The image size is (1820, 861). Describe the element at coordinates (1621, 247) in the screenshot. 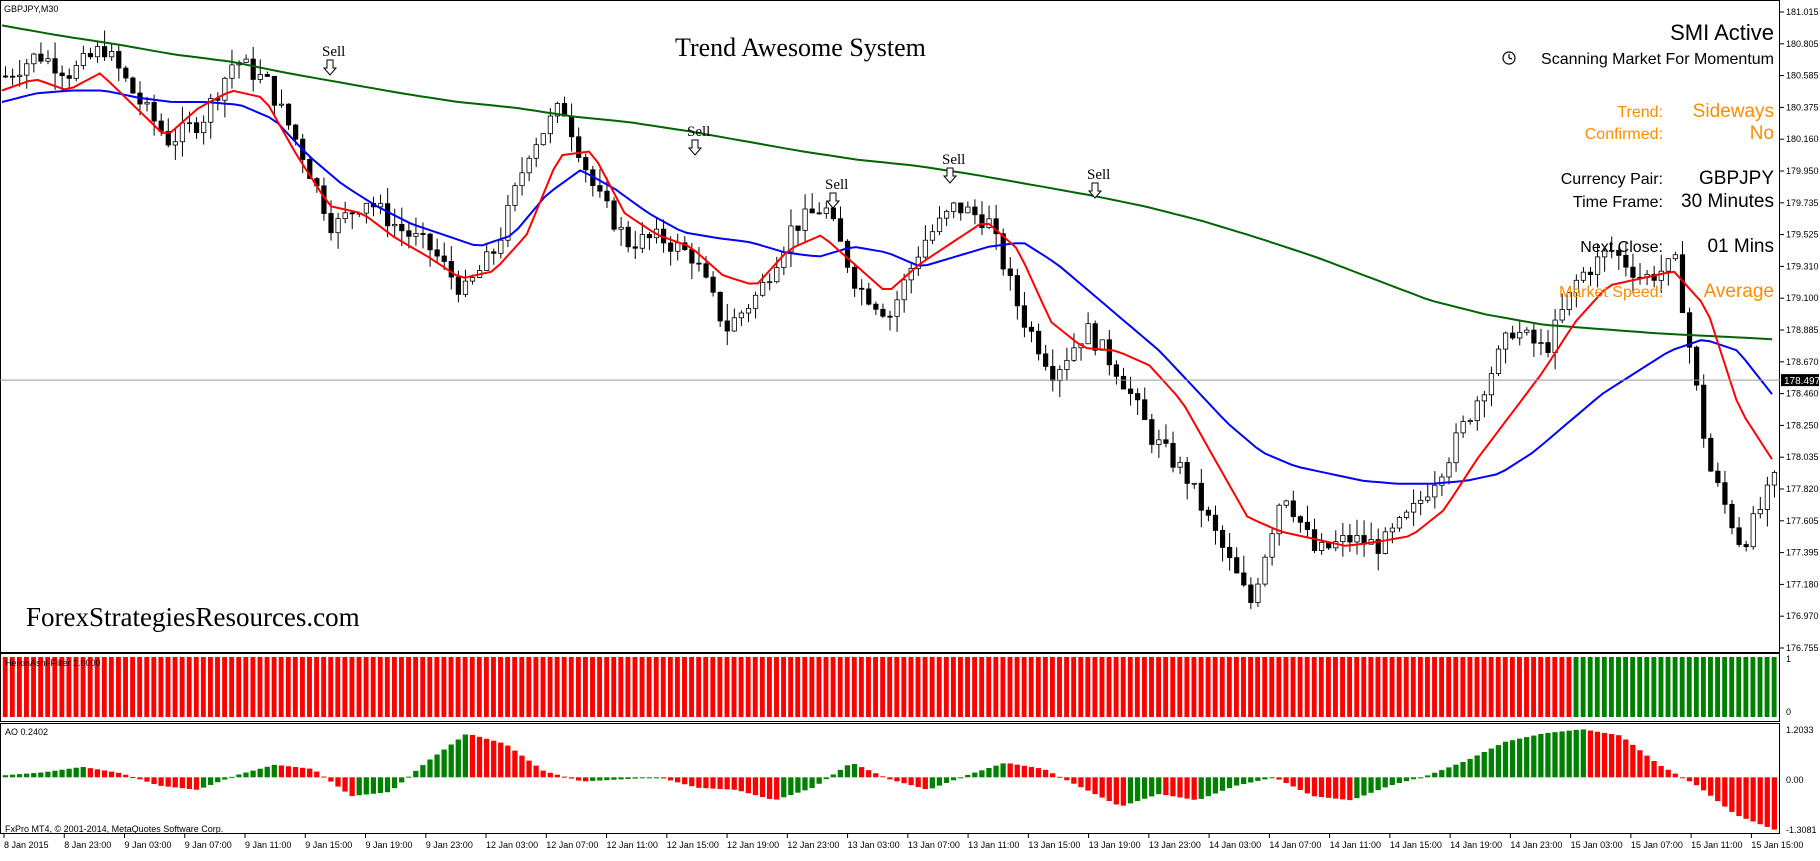

I see `next-close-label: Next Close:` at that location.